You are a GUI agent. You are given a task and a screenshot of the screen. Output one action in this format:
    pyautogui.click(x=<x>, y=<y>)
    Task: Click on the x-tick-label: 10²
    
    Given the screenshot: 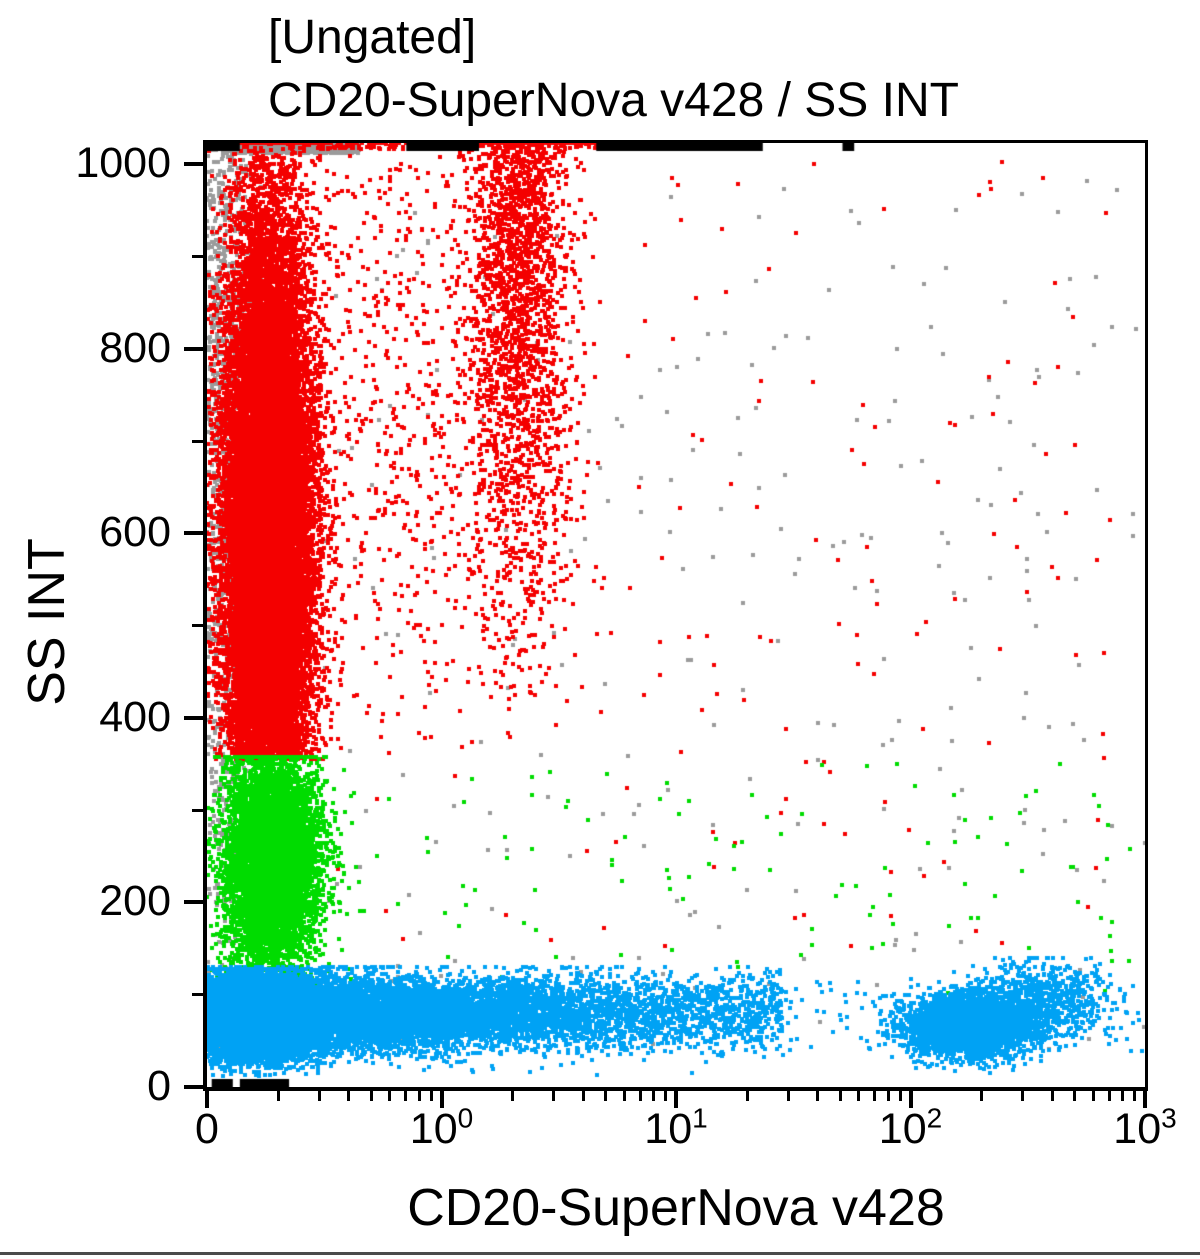 What is the action you would take?
    pyautogui.click(x=910, y=1127)
    